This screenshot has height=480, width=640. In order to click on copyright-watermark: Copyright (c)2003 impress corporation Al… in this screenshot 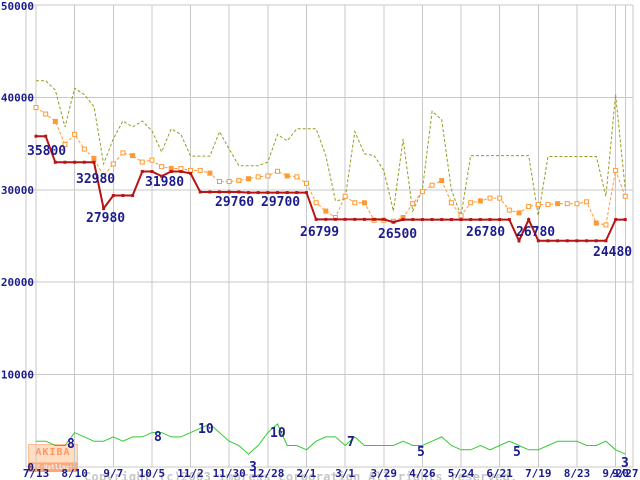, I will do `click(301, 462)`.